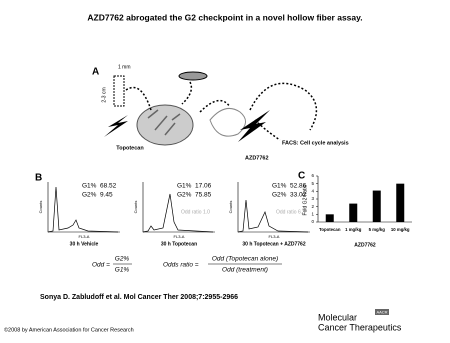  I want to click on fiber-length: 2-3 cm, so click(104, 94).